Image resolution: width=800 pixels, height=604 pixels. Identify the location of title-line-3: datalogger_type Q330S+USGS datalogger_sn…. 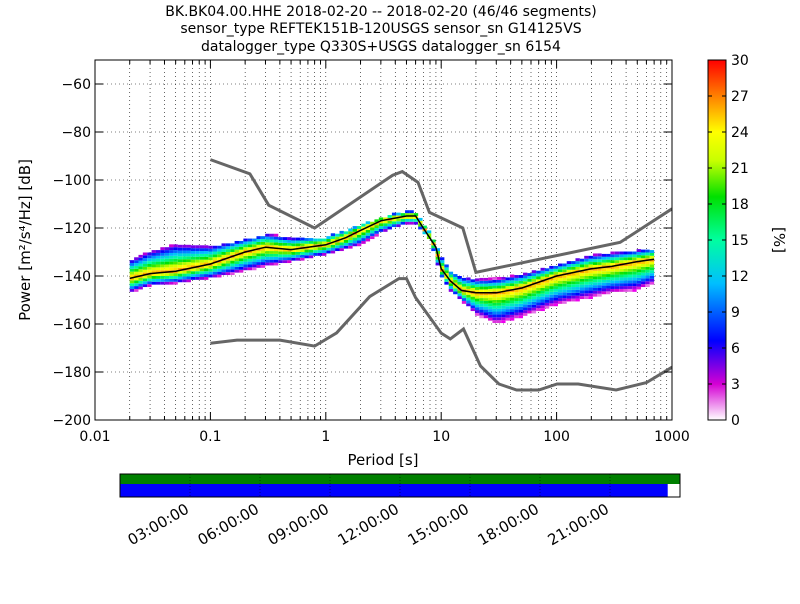
(381, 47).